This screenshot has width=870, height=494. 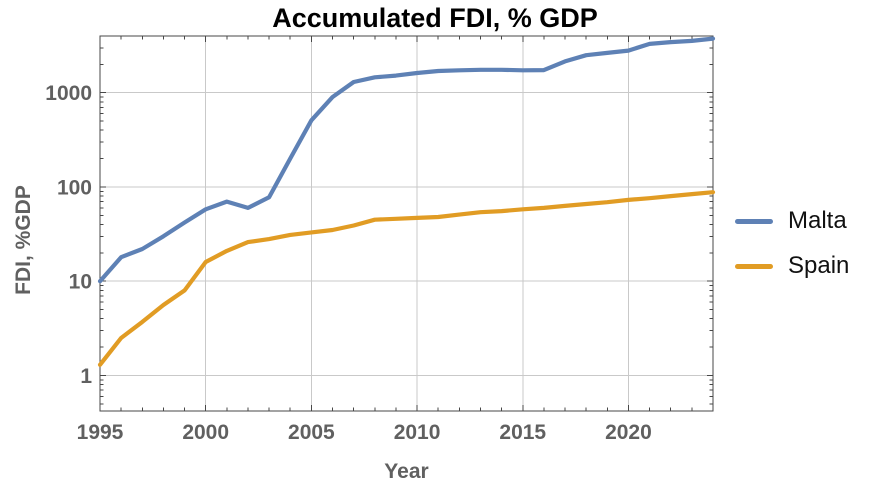 I want to click on x-tick-label: 2020, so click(x=628, y=432).